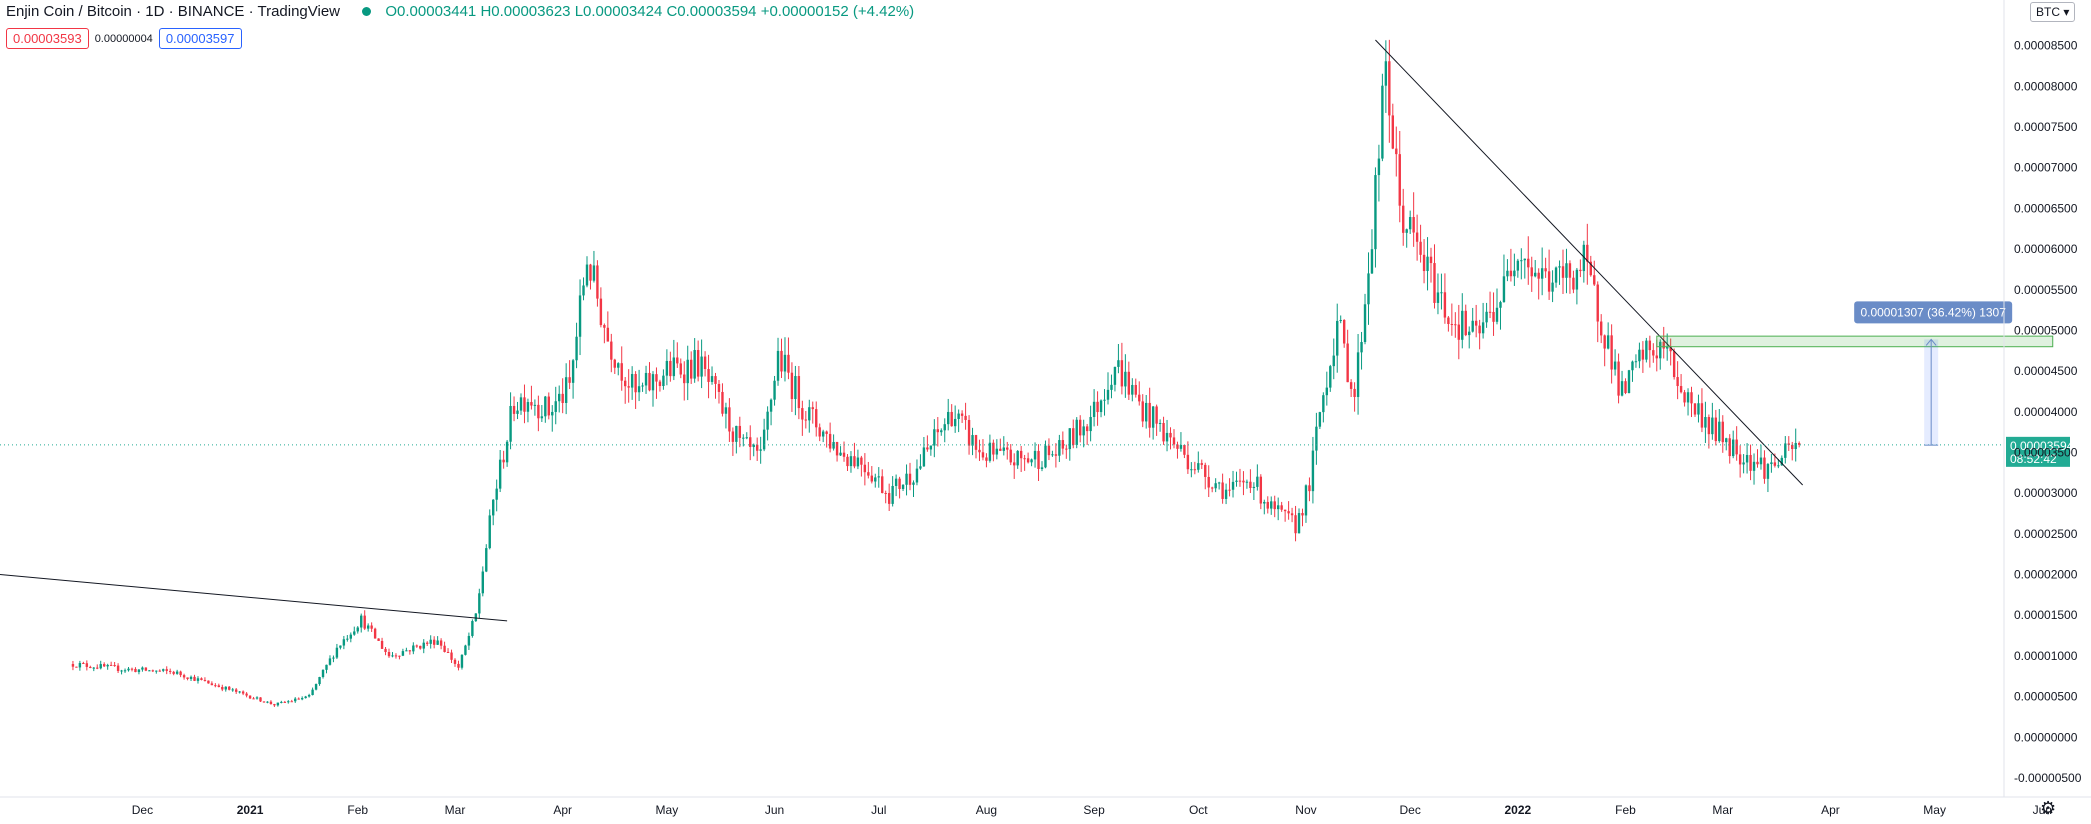  What do you see at coordinates (2046, 697) in the screenshot?
I see `y-tick-label: 0.00000500` at bounding box center [2046, 697].